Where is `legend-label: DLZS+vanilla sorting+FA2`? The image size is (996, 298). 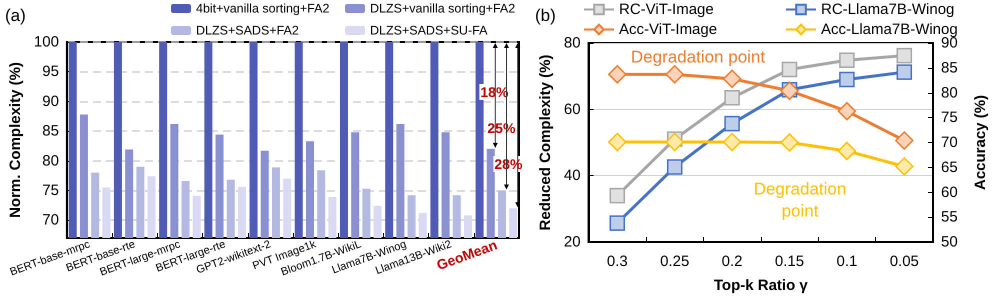
legend-label: DLZS+vanilla sorting+FA2 is located at coordinates (443, 9).